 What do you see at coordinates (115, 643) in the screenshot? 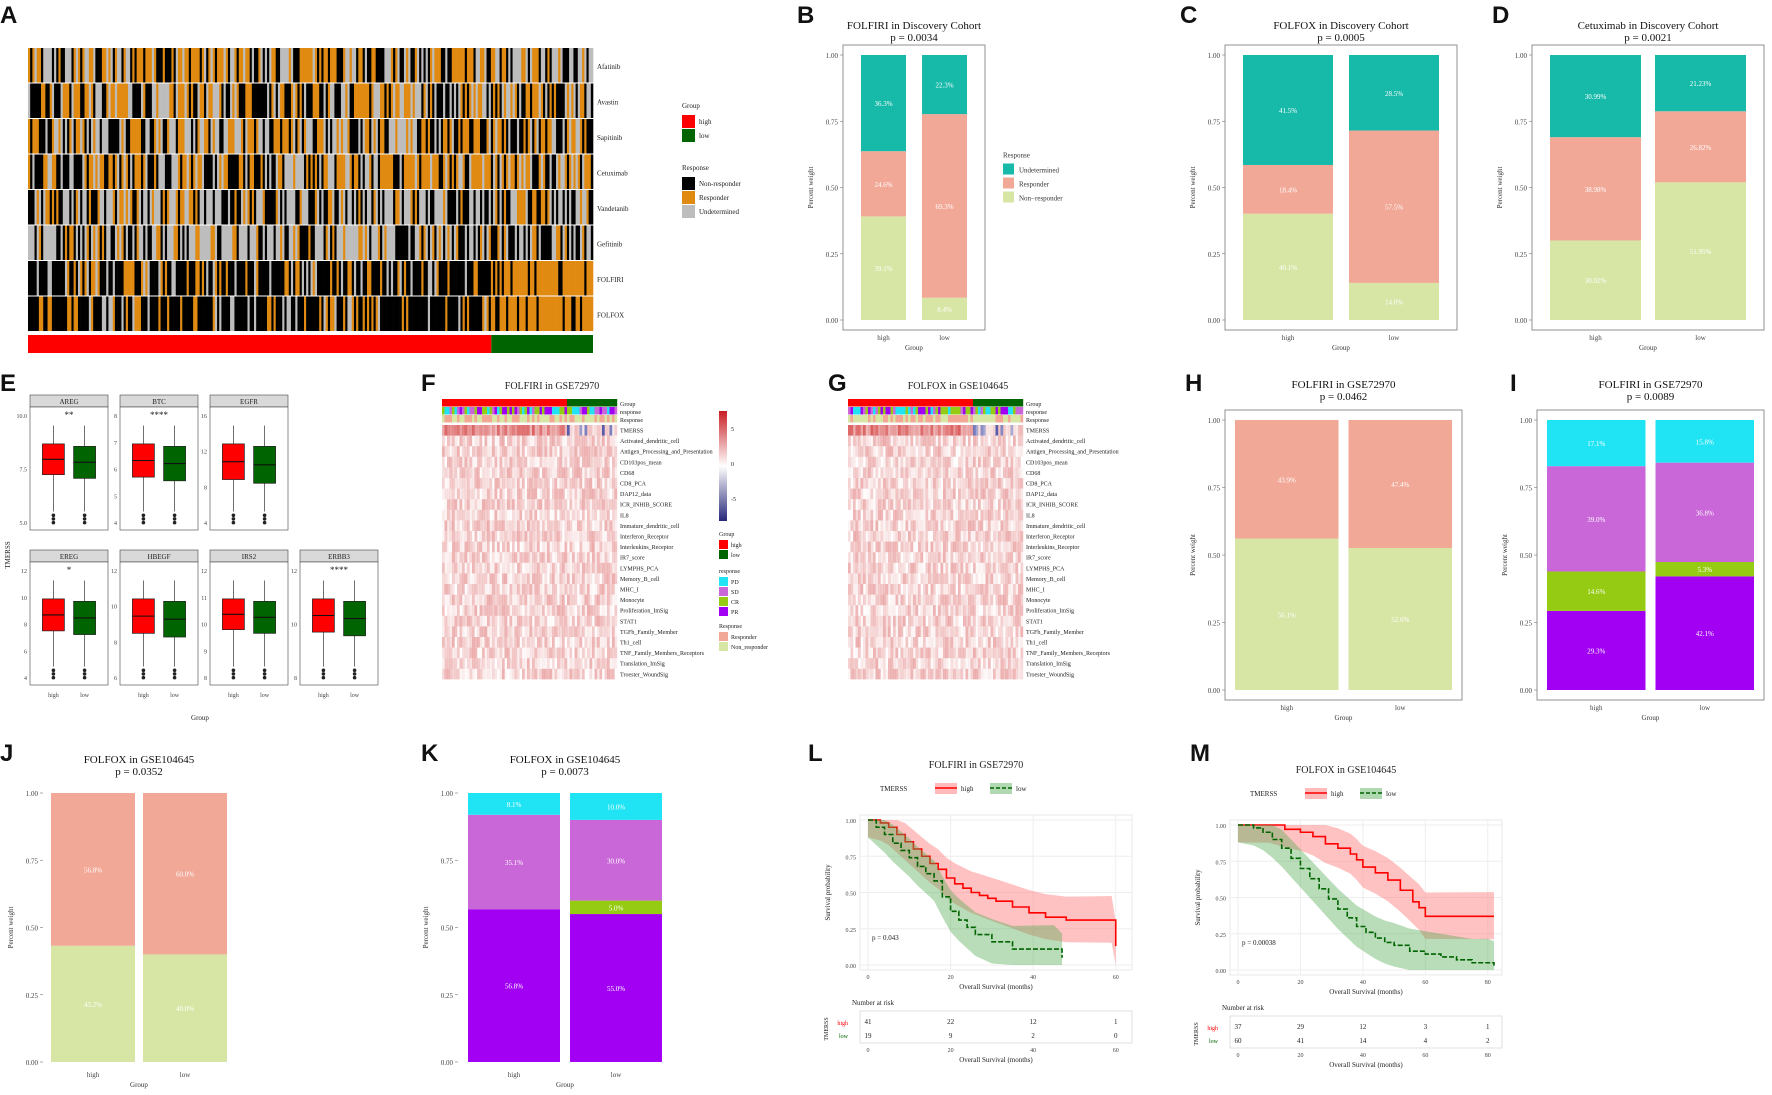
I see `y-tick-label: 8` at bounding box center [115, 643].